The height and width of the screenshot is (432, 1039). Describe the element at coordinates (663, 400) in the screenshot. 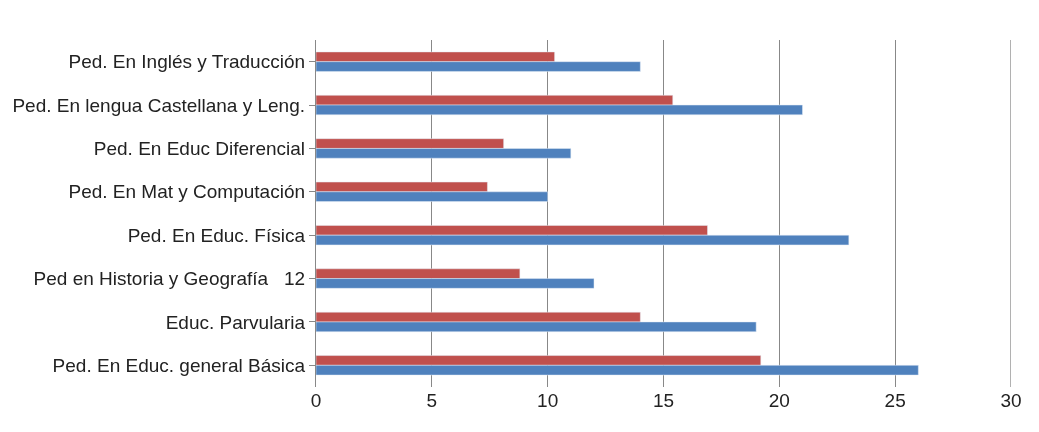

I see `x-tick-label: 15` at that location.